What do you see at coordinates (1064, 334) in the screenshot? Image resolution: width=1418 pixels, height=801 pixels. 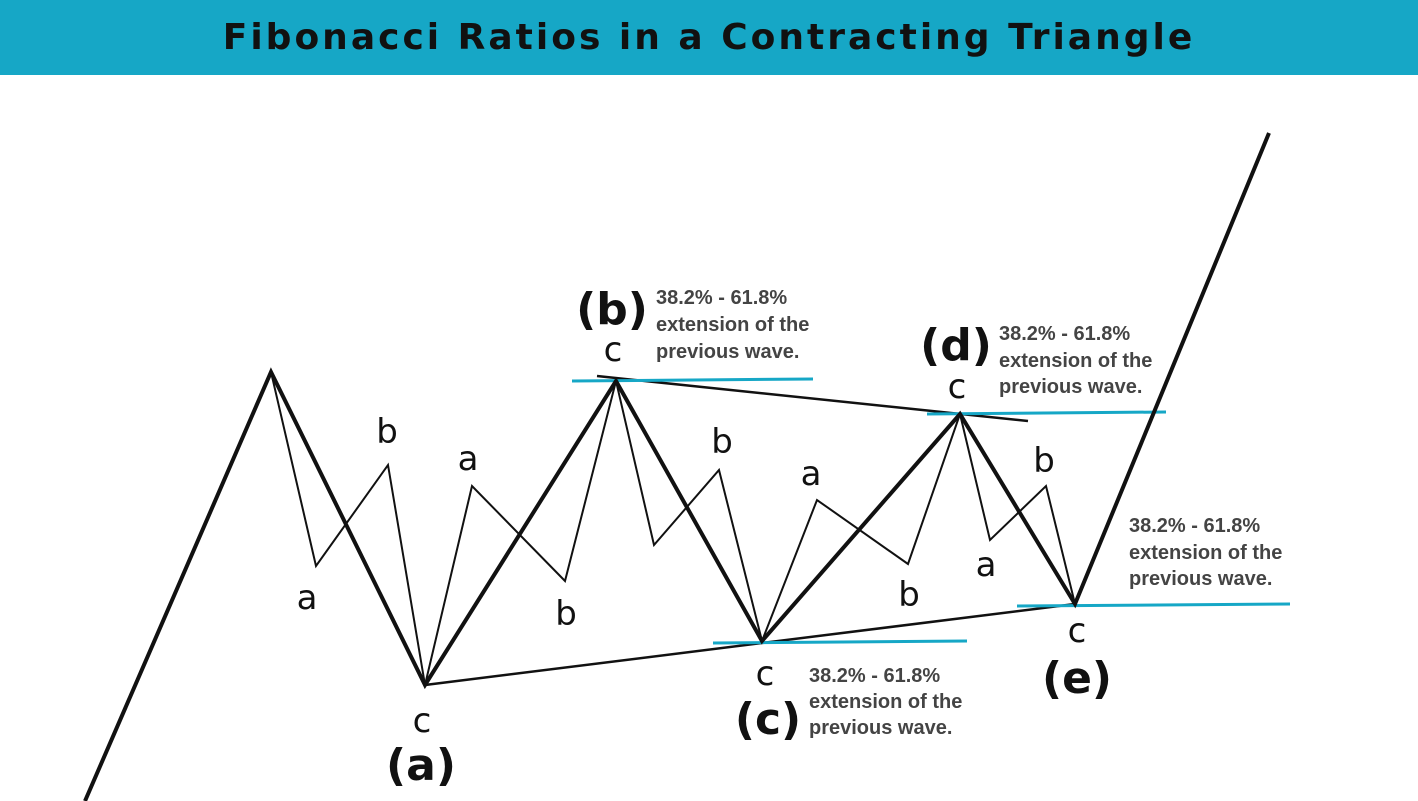 I see `note-d-line1: 38.2% - 61.8%` at bounding box center [1064, 334].